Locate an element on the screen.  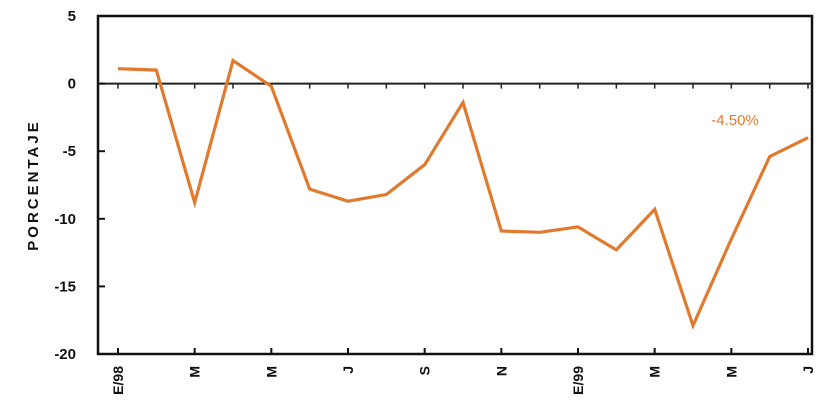
x-tick-label: N is located at coordinates (501, 371).